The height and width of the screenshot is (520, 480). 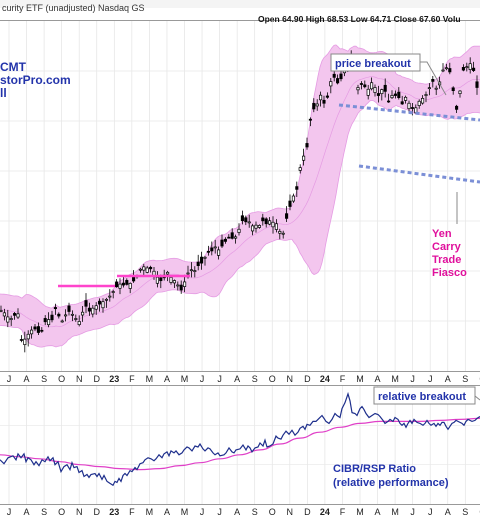 What do you see at coordinates (449, 273) in the screenshot?
I see `yen-label-line-4: Fiasco` at bounding box center [449, 273].